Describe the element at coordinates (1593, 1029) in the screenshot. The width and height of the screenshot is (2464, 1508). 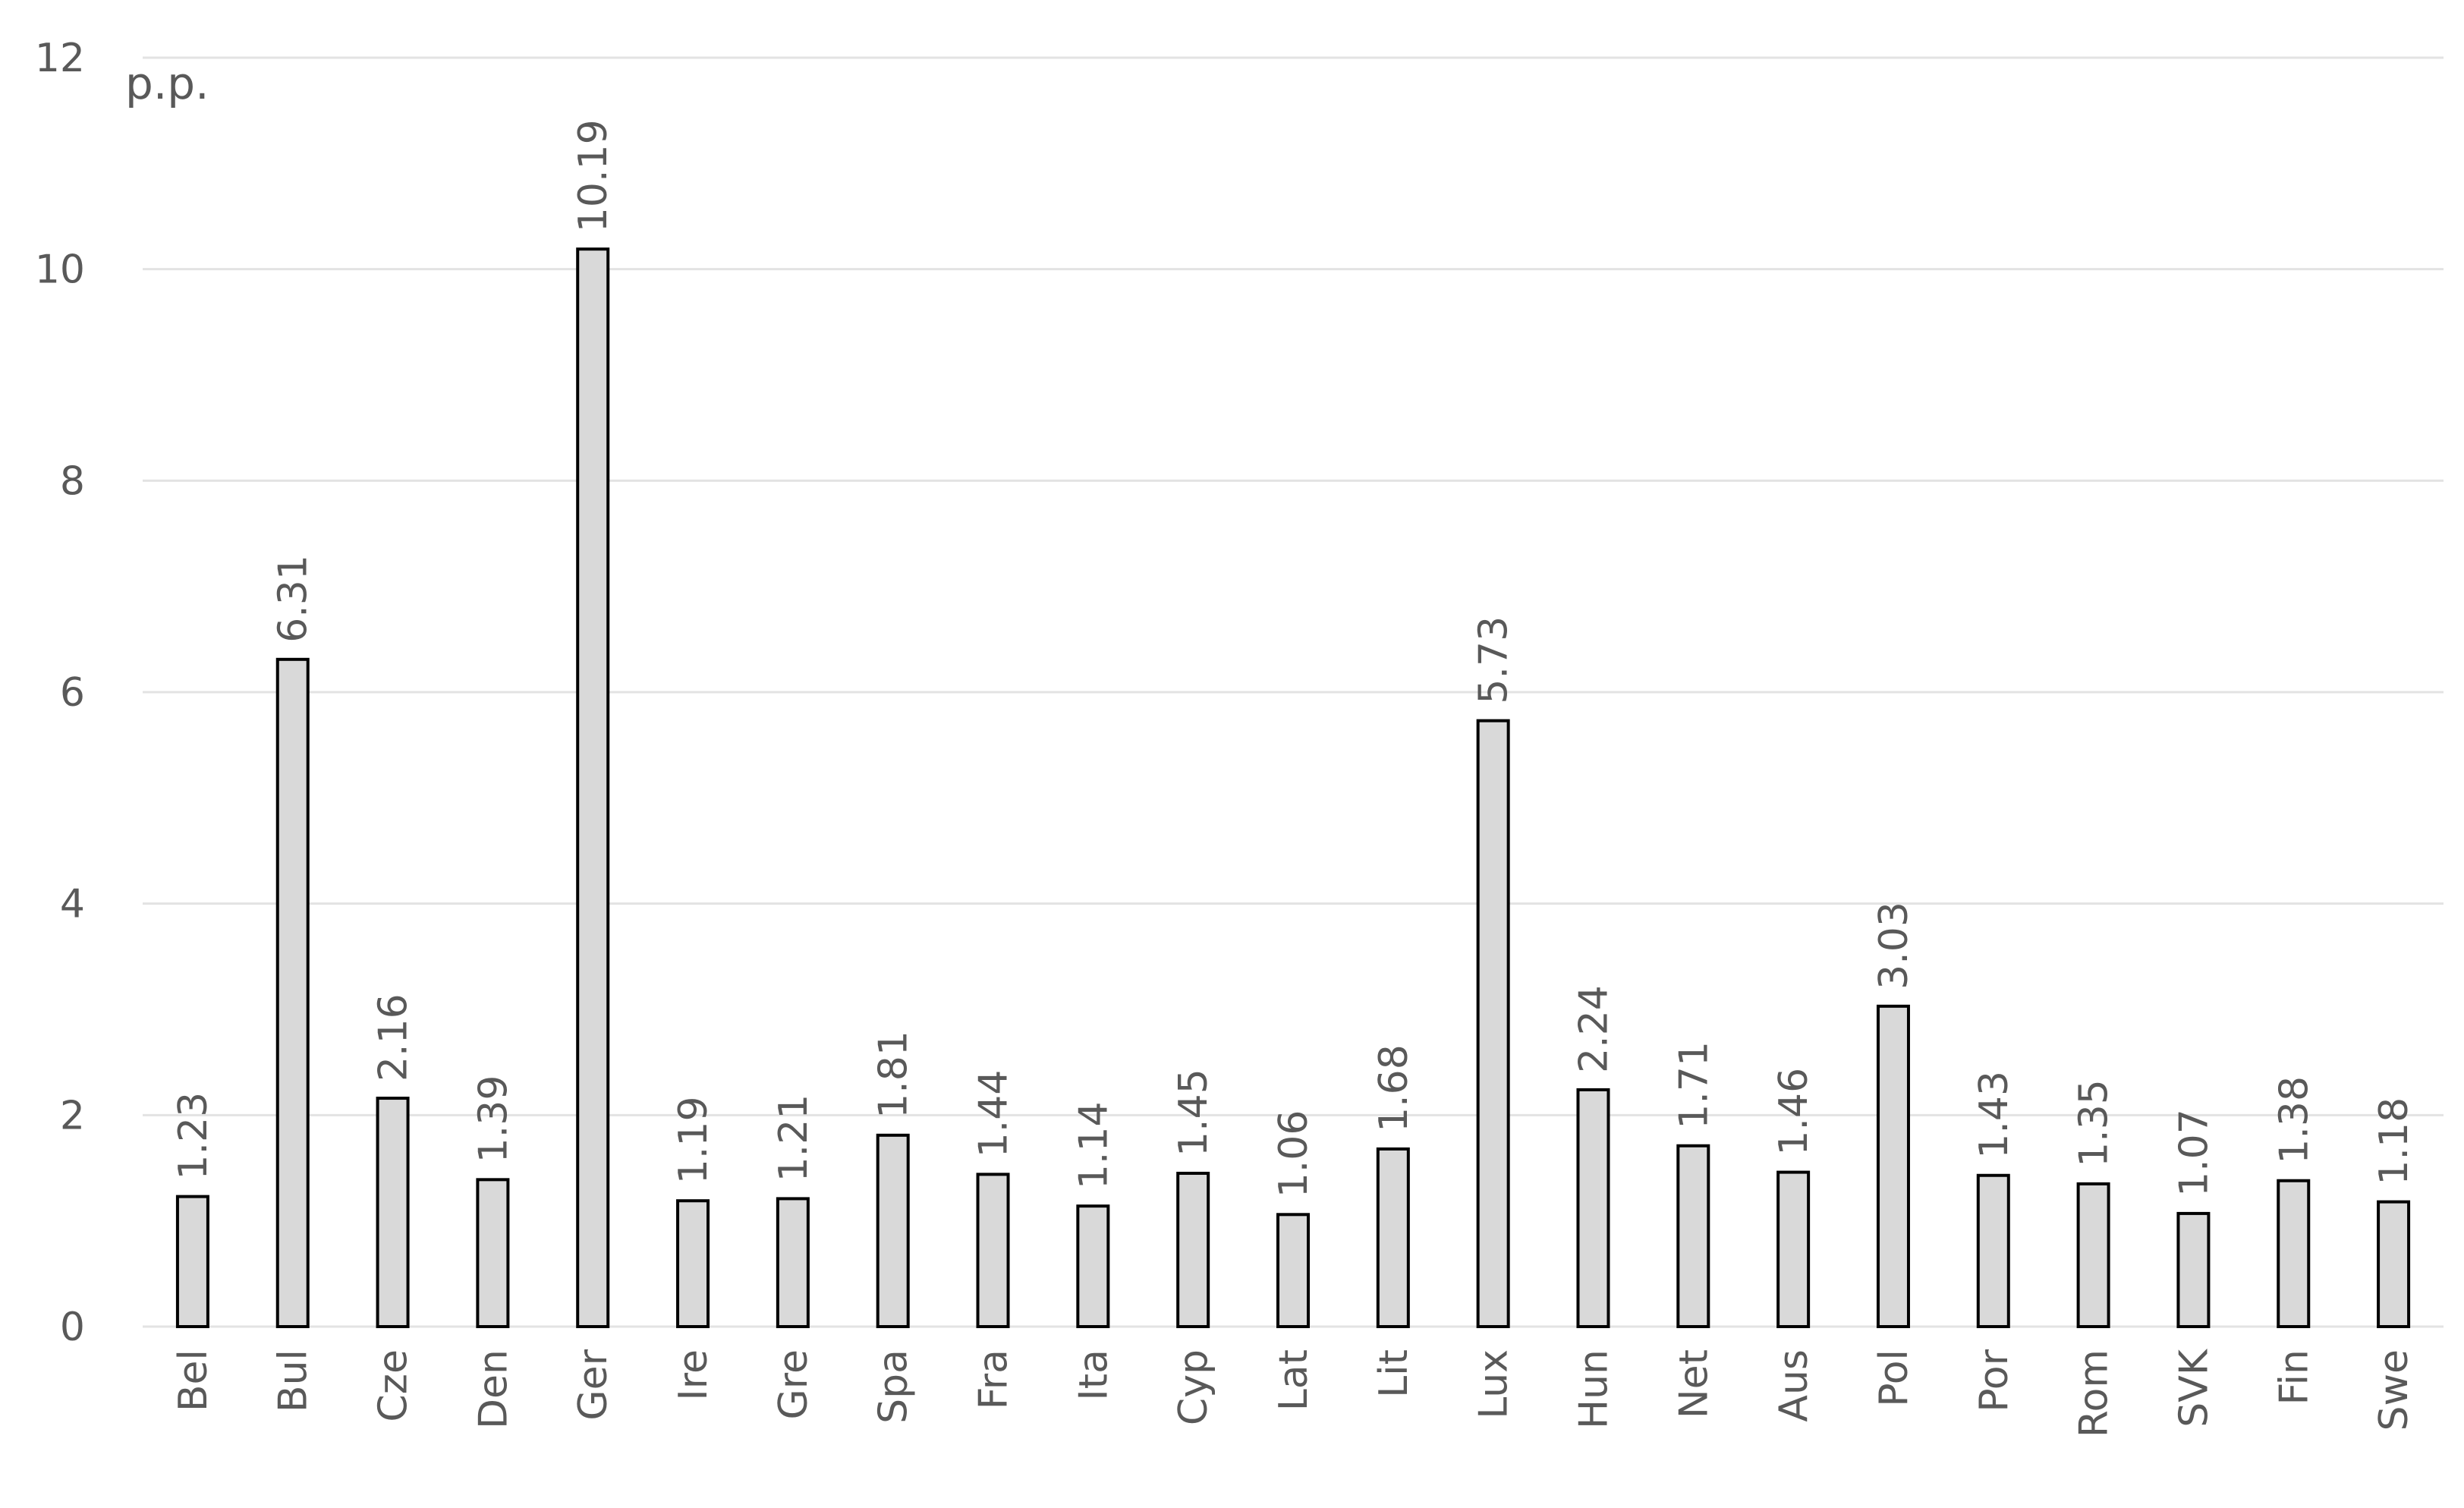
I see `data-label: 2.24` at that location.